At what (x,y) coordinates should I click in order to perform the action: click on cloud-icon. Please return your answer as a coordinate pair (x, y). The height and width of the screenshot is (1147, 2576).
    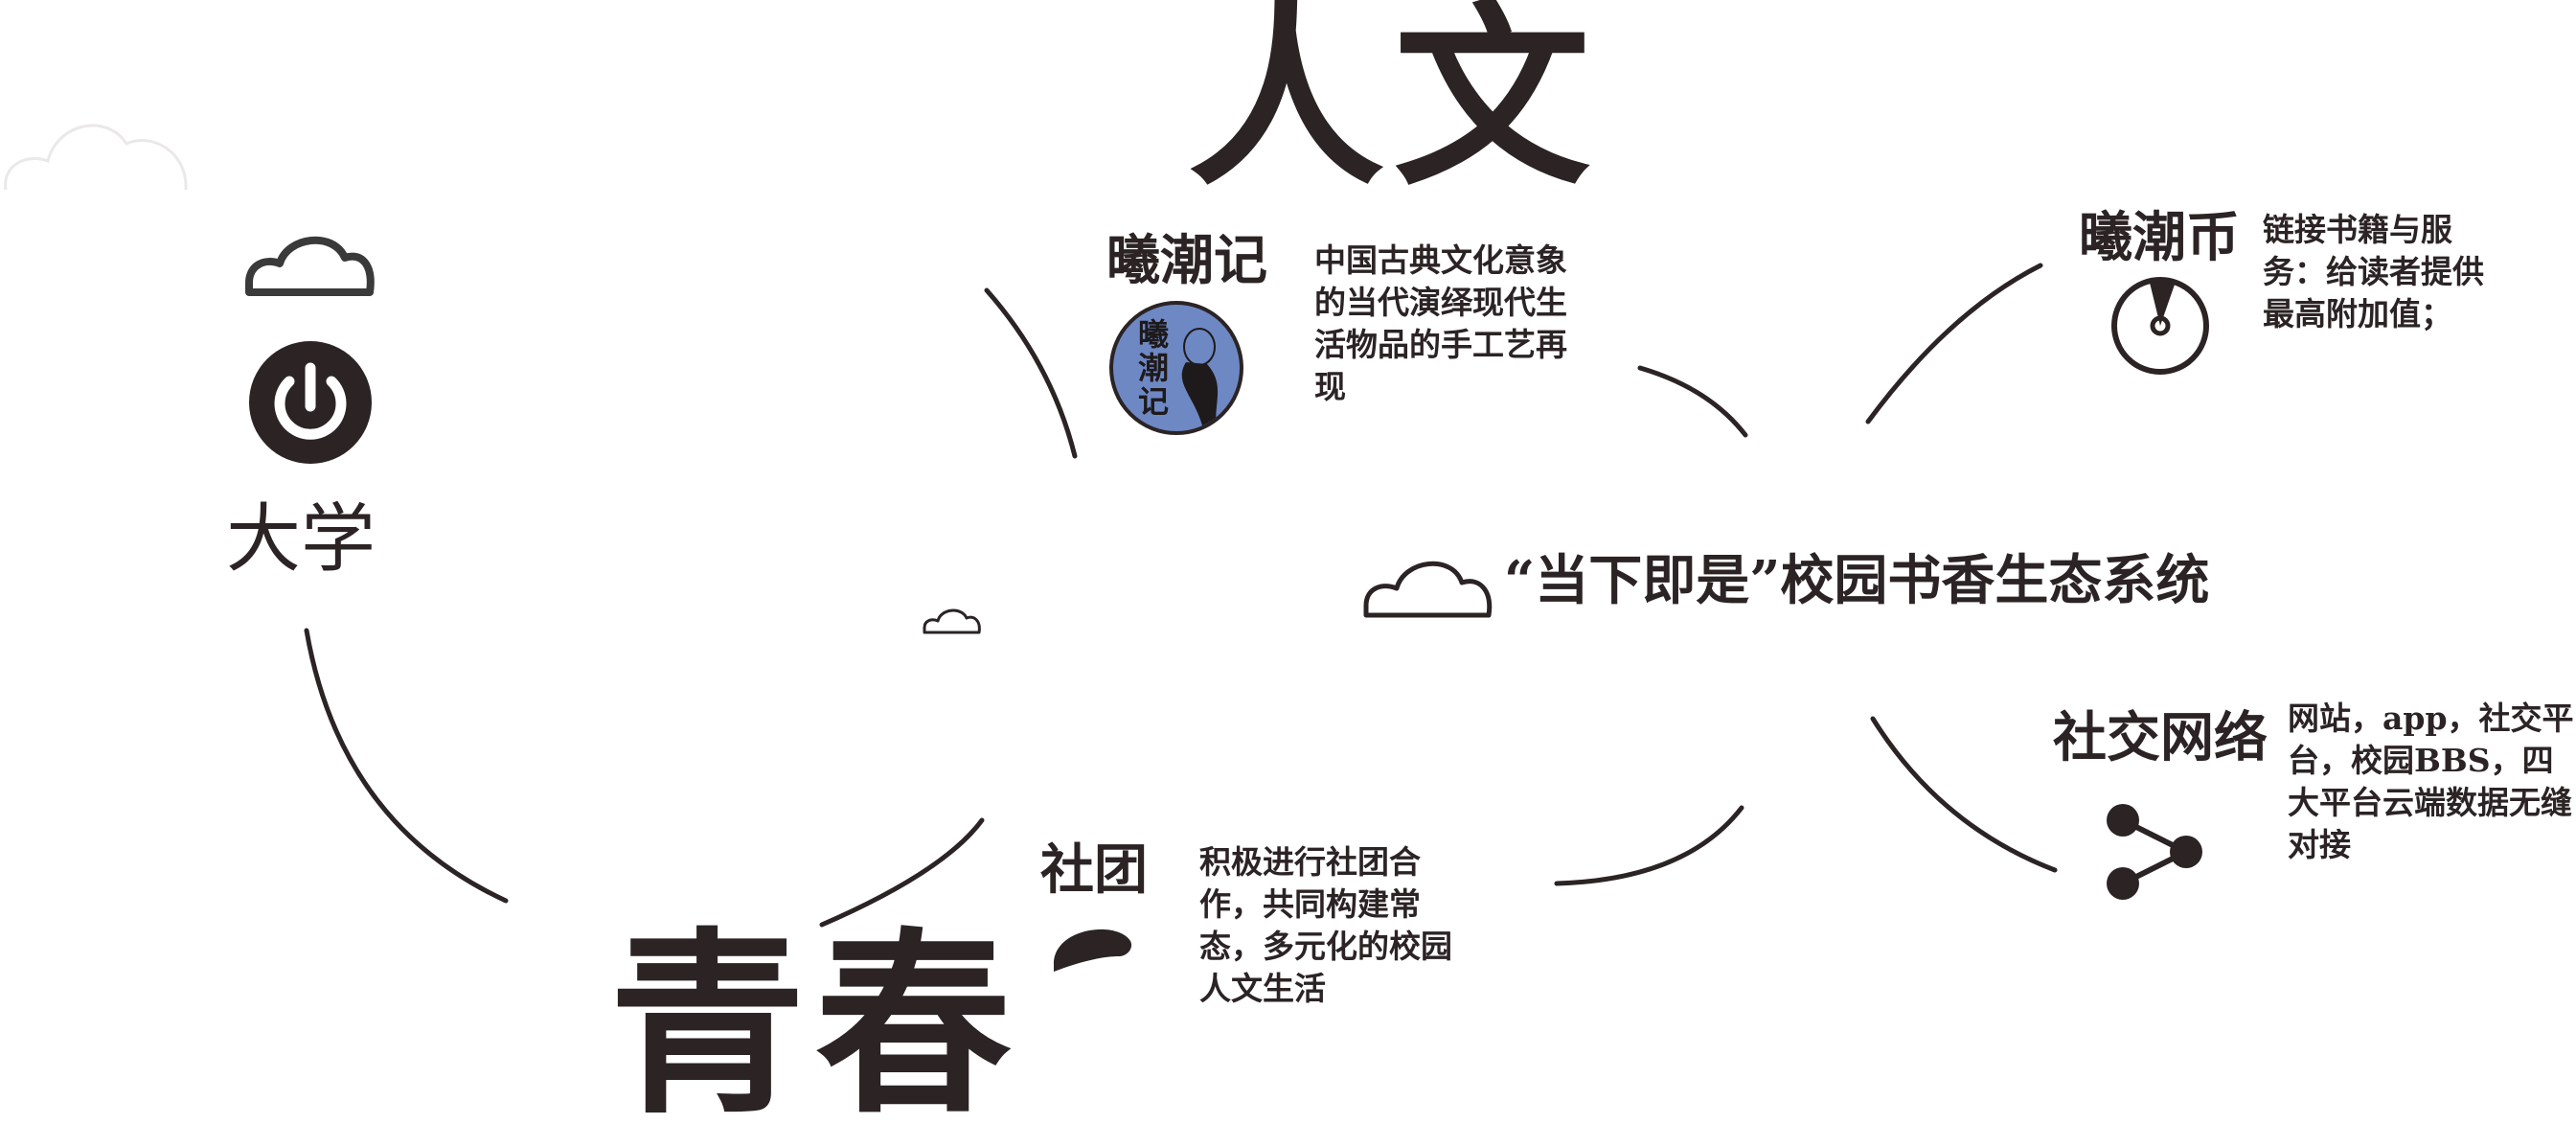
    Looking at the image, I should click on (310, 266).